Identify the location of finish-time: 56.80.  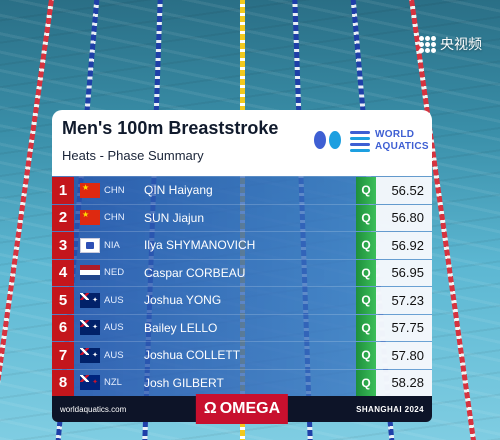
(404, 217).